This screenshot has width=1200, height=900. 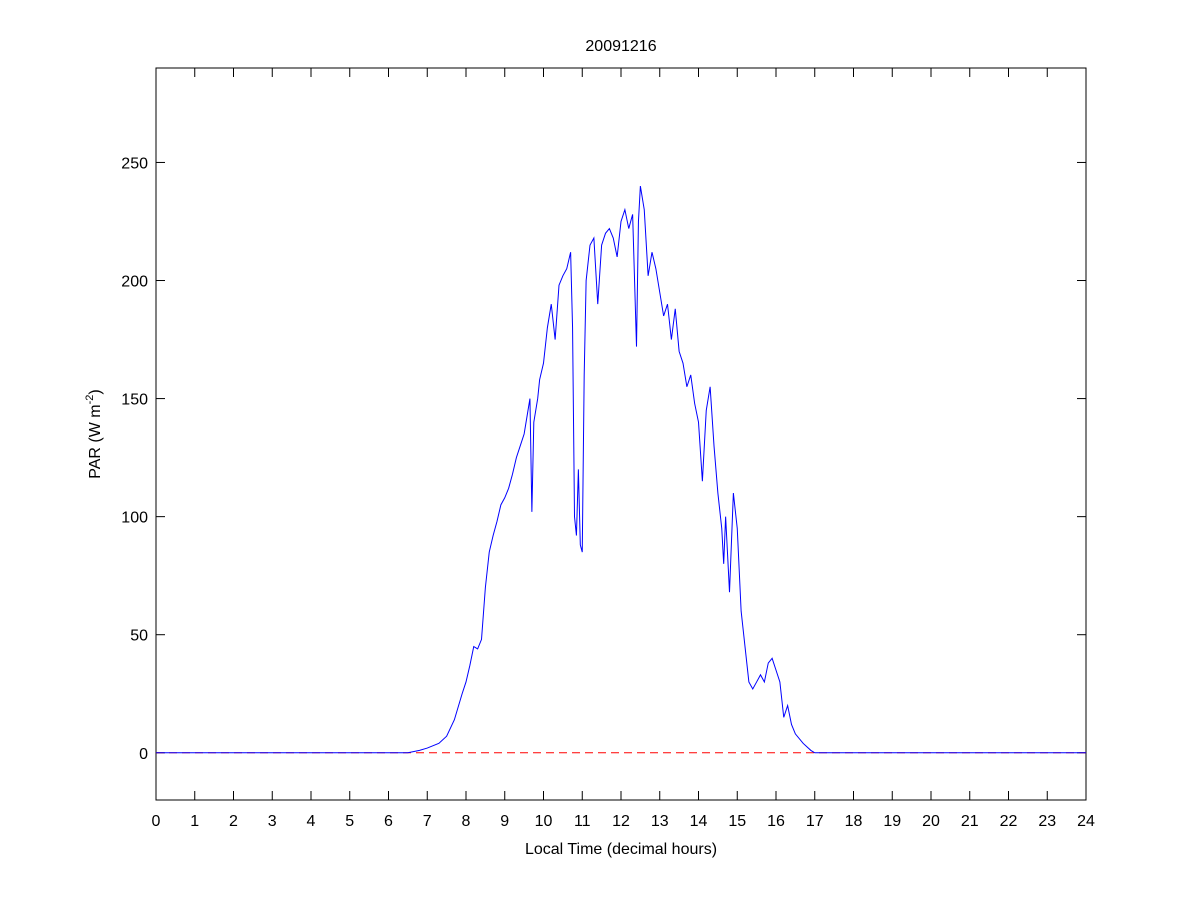 What do you see at coordinates (134, 400) in the screenshot?
I see `y-tick-label: 150` at bounding box center [134, 400].